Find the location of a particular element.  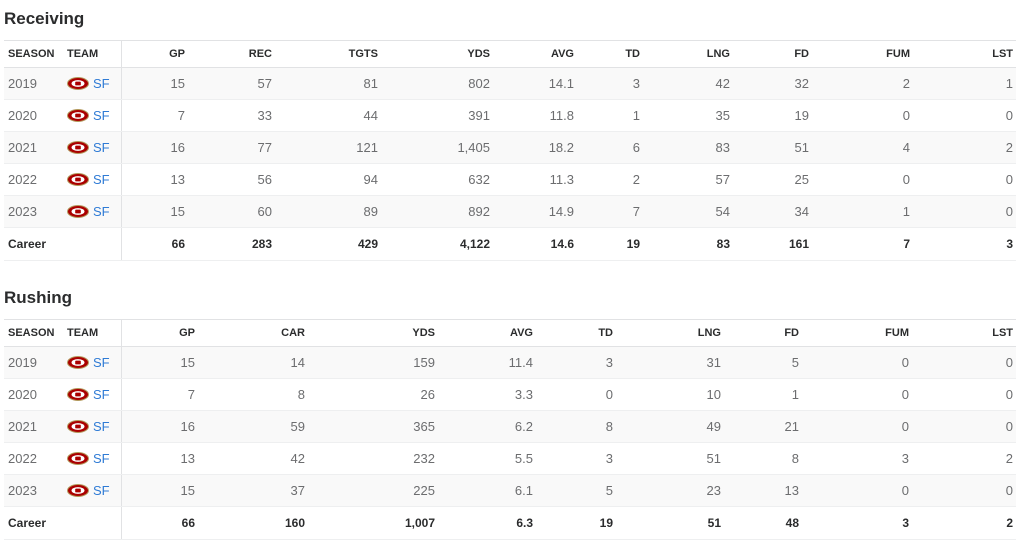

receiving-col-header-team: TEAM is located at coordinates (94, 54).